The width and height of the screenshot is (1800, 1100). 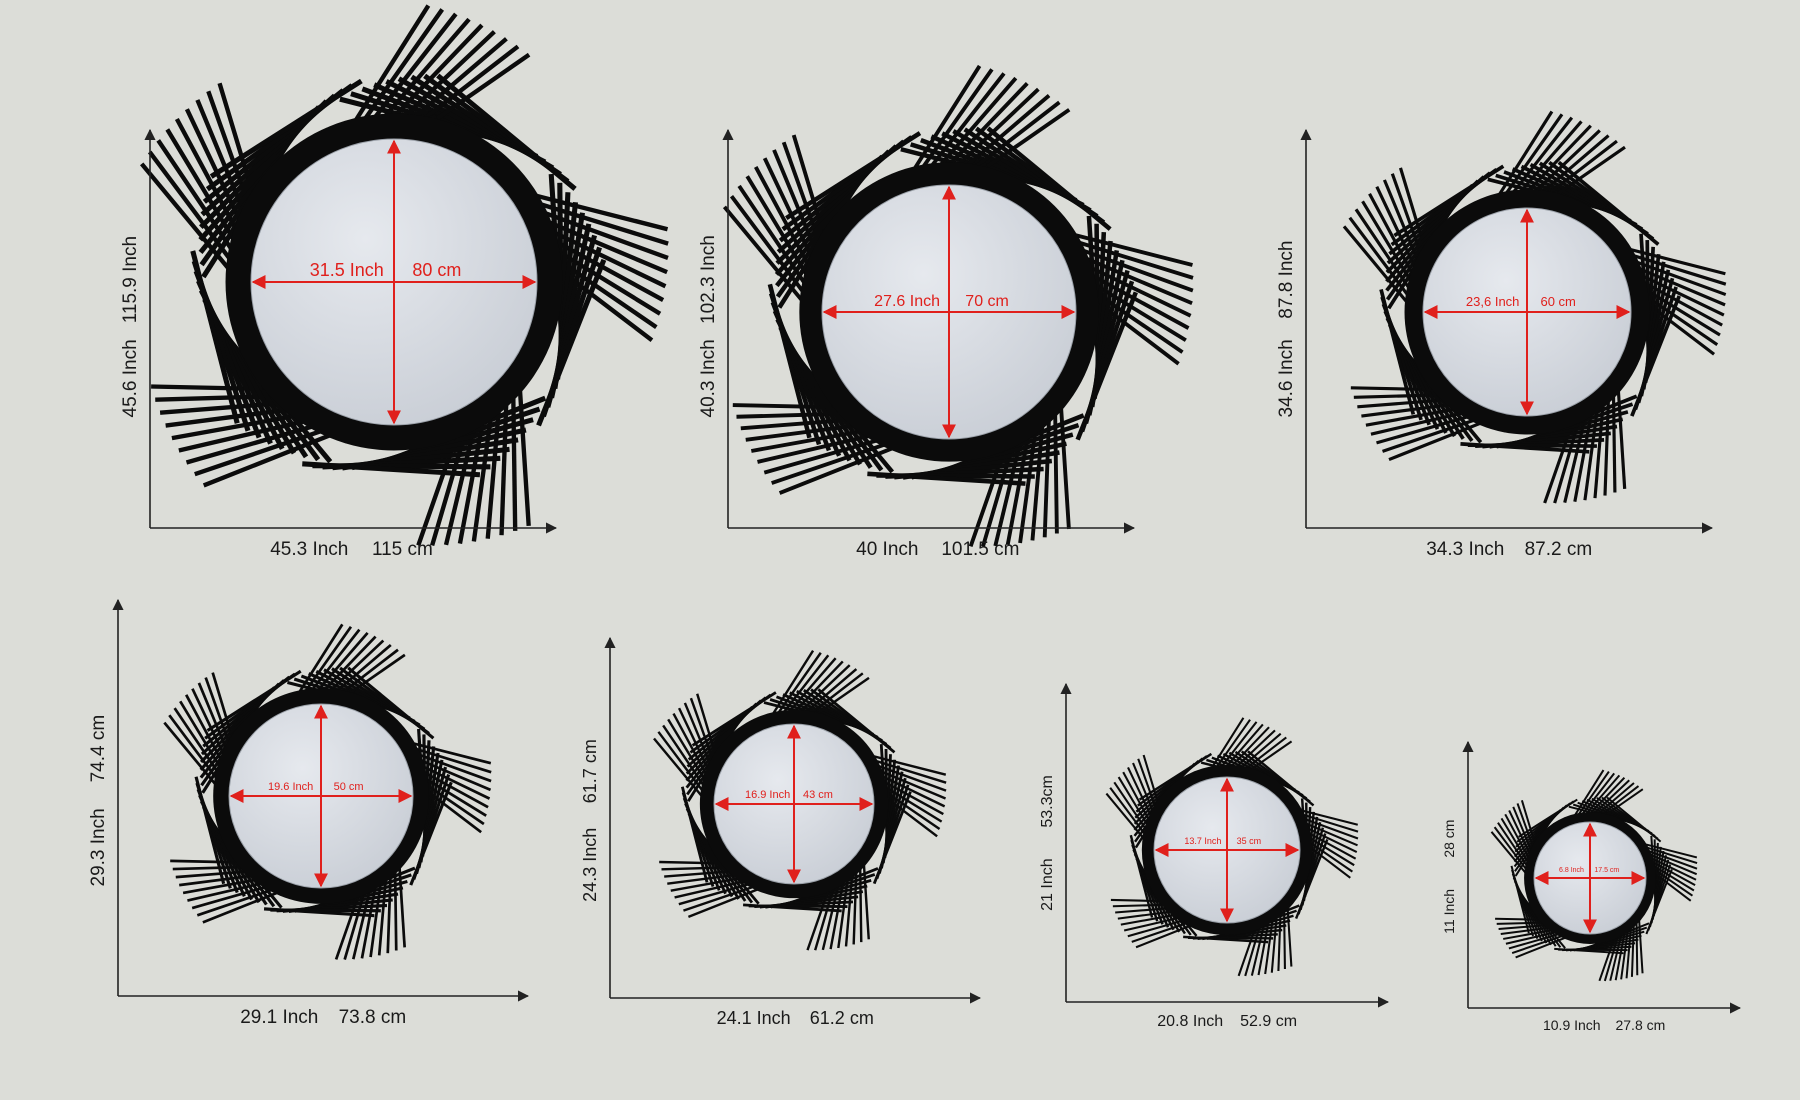 What do you see at coordinates (309, 549) in the screenshot?
I see `width-inch-label: 45.3 Inch` at bounding box center [309, 549].